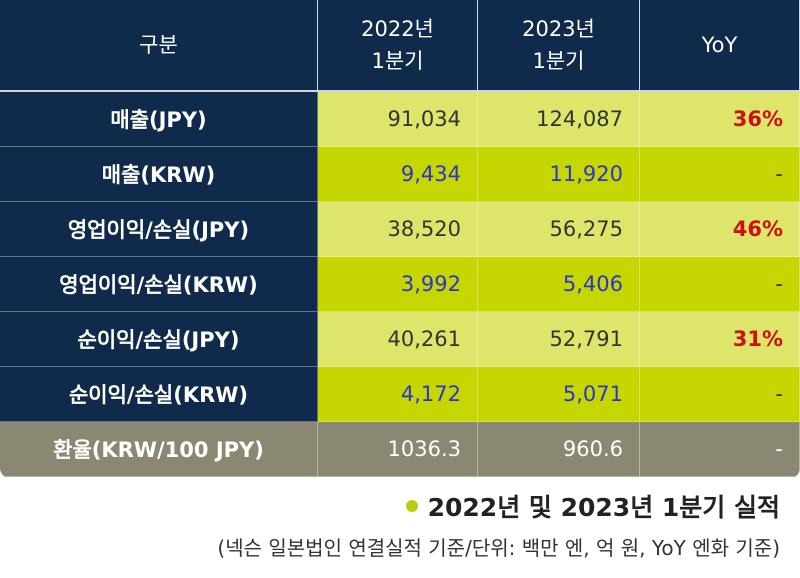 The height and width of the screenshot is (578, 800). I want to click on value-2022: 4,172, so click(398, 394).